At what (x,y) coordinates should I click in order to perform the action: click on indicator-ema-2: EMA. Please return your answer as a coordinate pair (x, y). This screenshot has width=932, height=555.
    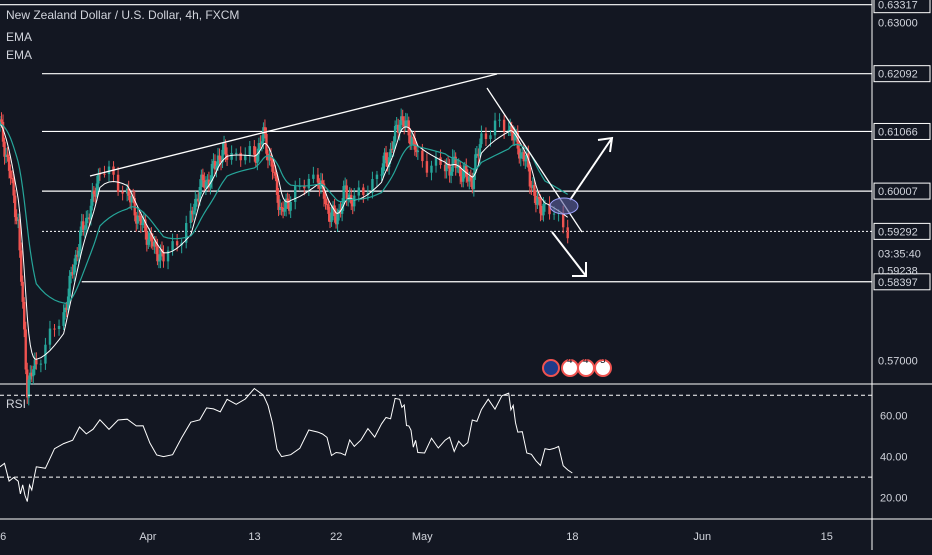
    Looking at the image, I should click on (19, 55).